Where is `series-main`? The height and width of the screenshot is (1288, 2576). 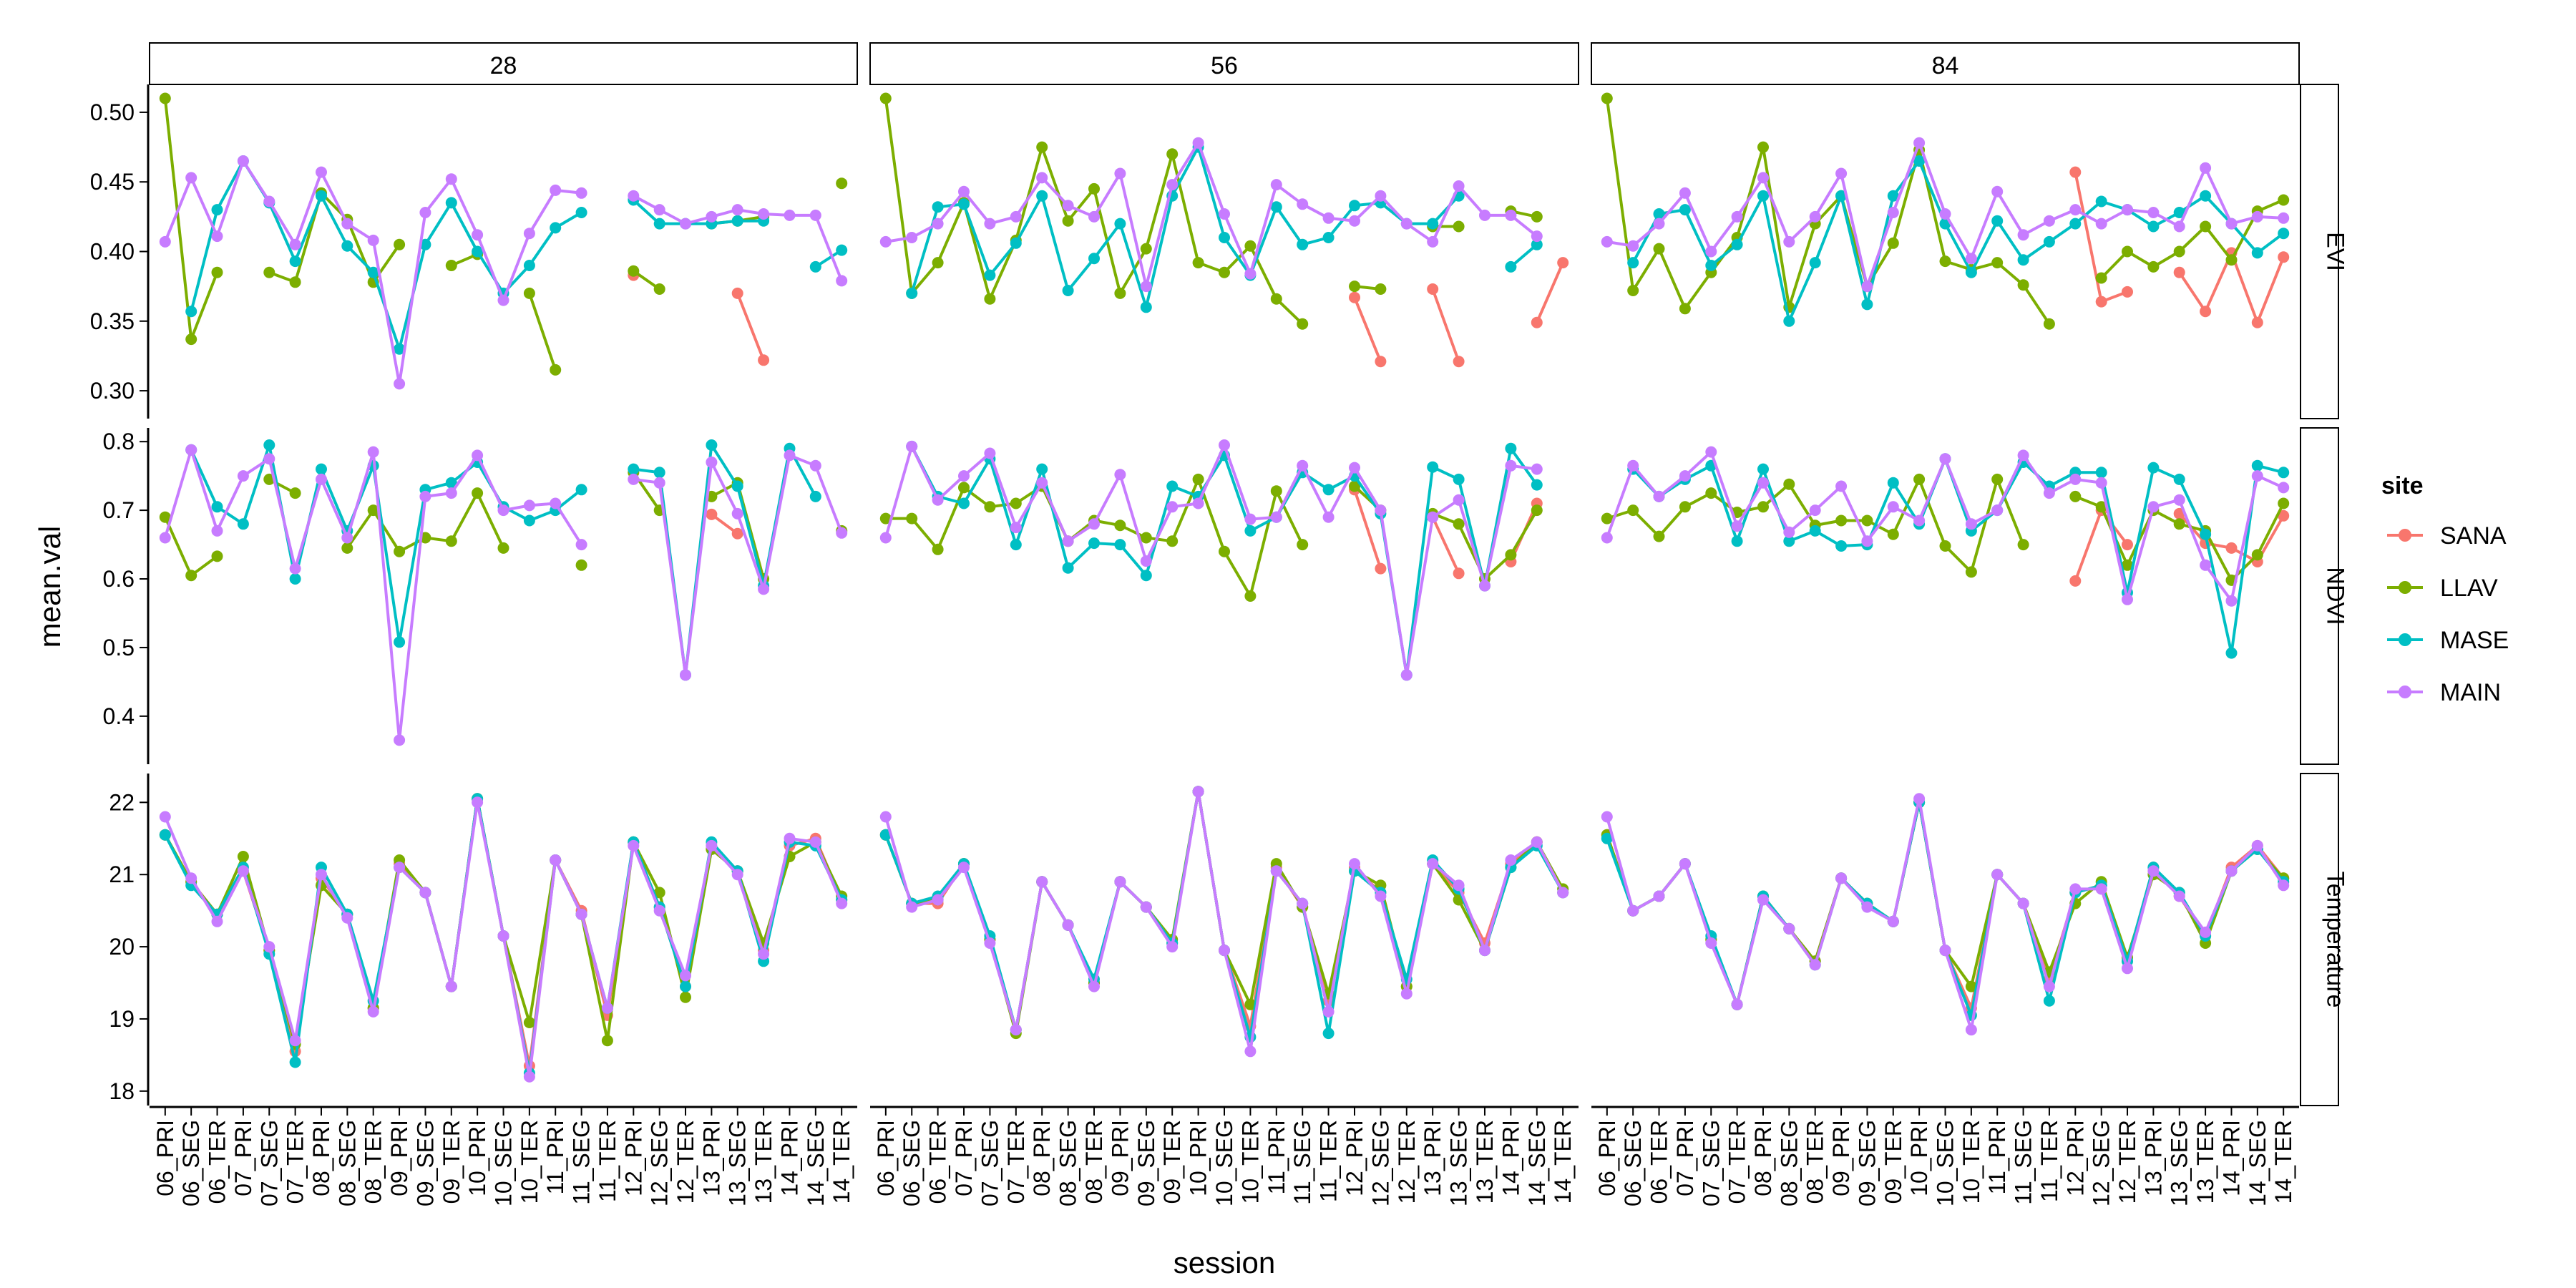
series-main is located at coordinates (503, 939).